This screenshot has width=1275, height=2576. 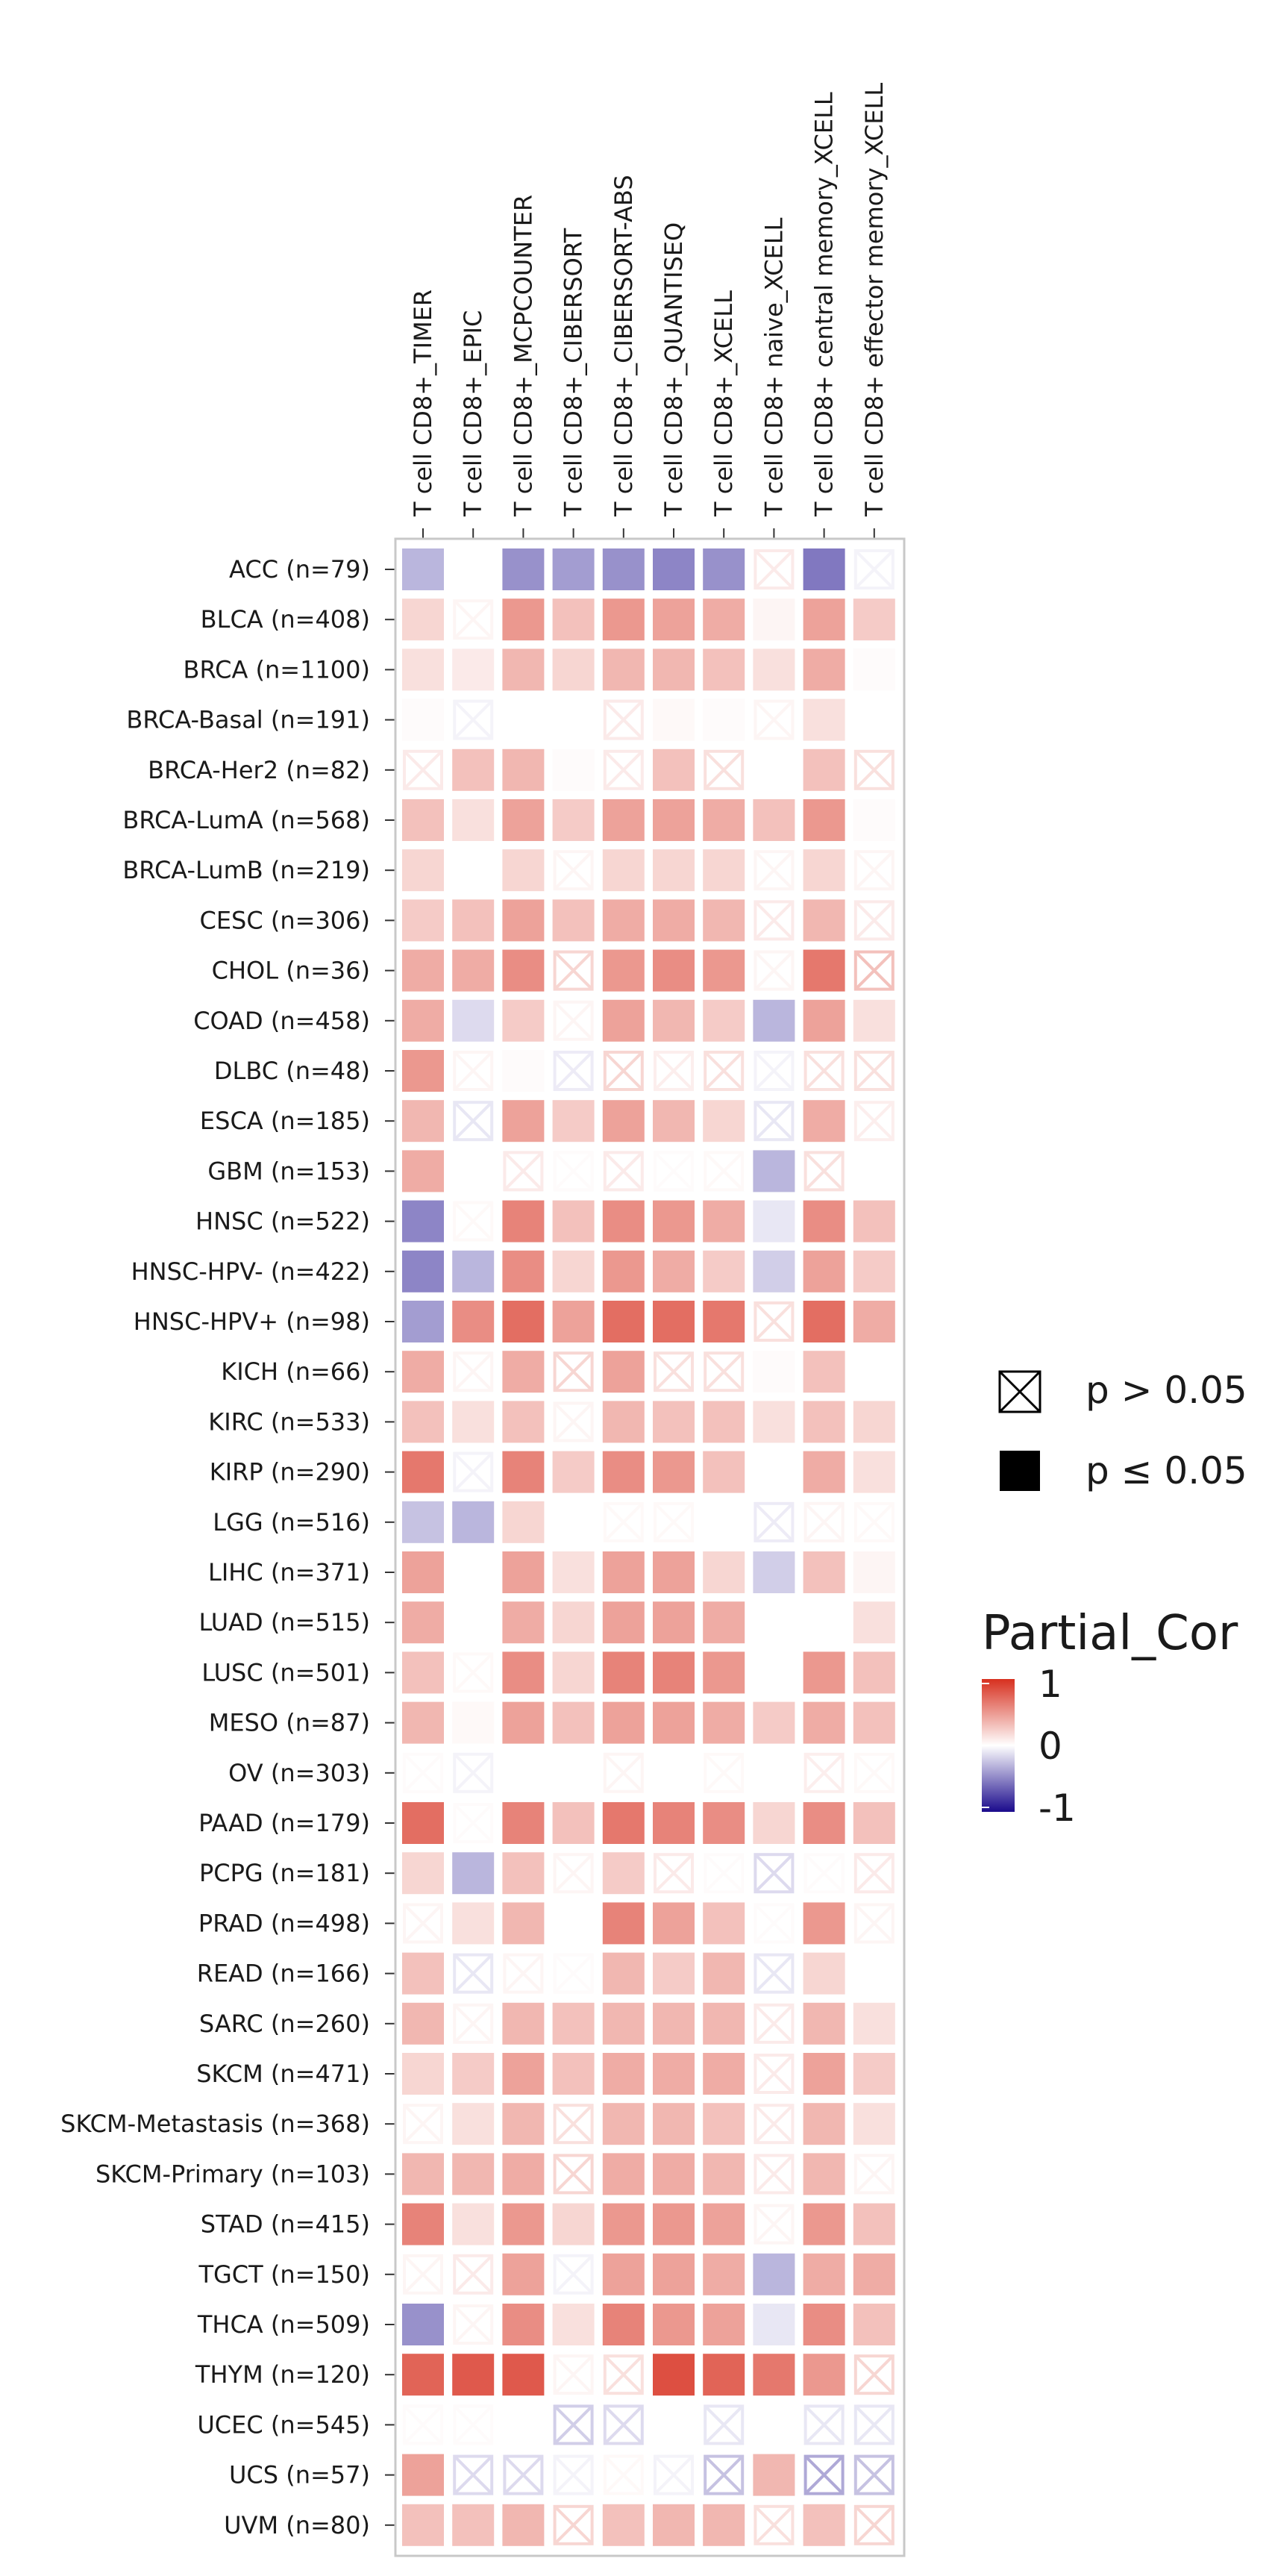 I want to click on column-label-5: T cell CD8+_QUANTISEQ, so click(x=674, y=369).